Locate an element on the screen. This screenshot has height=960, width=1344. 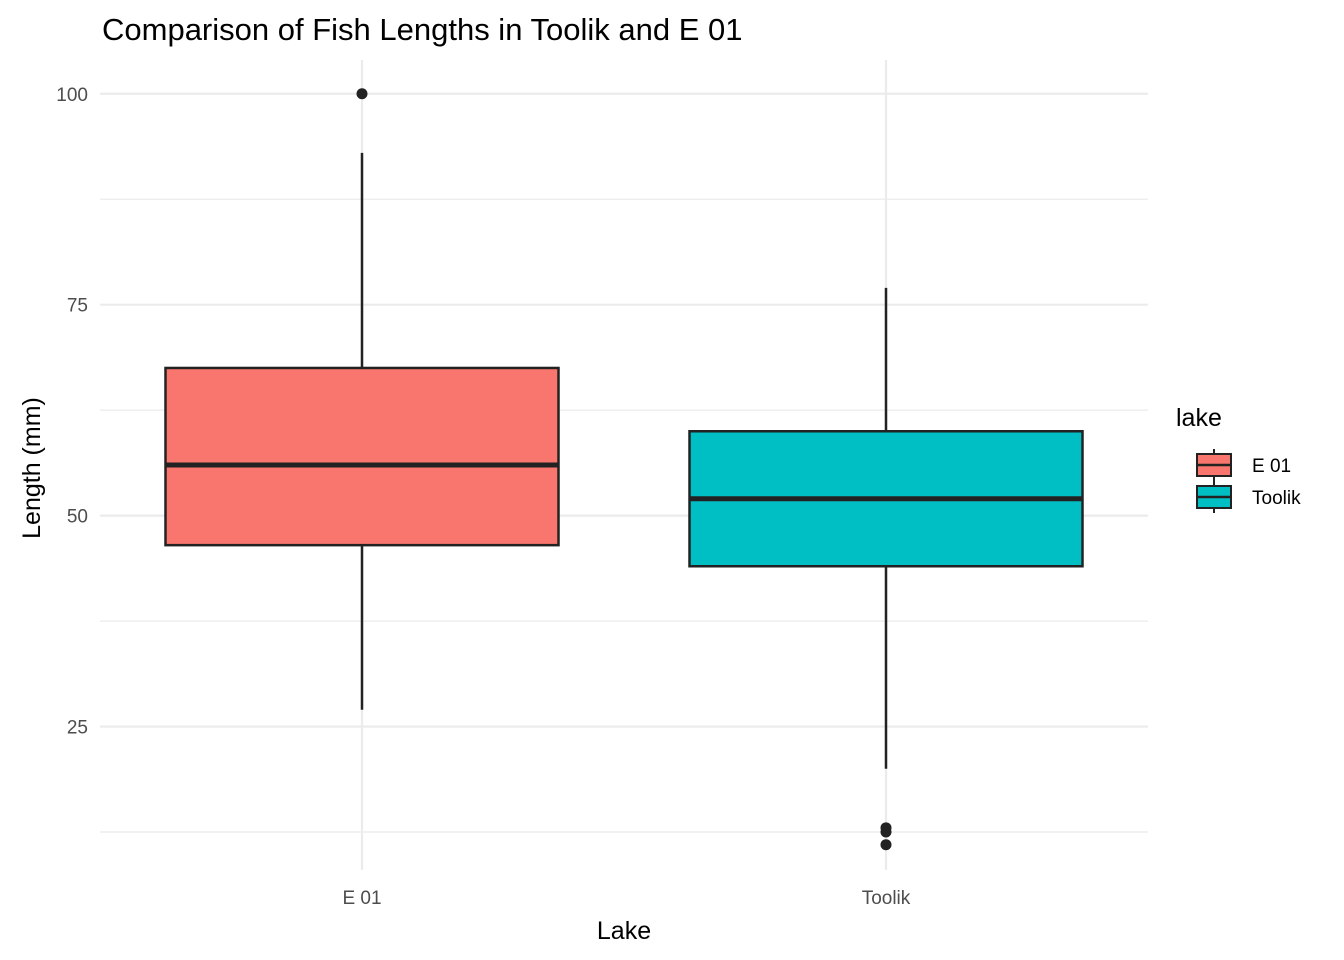
legend-title: lake is located at coordinates (1199, 418).